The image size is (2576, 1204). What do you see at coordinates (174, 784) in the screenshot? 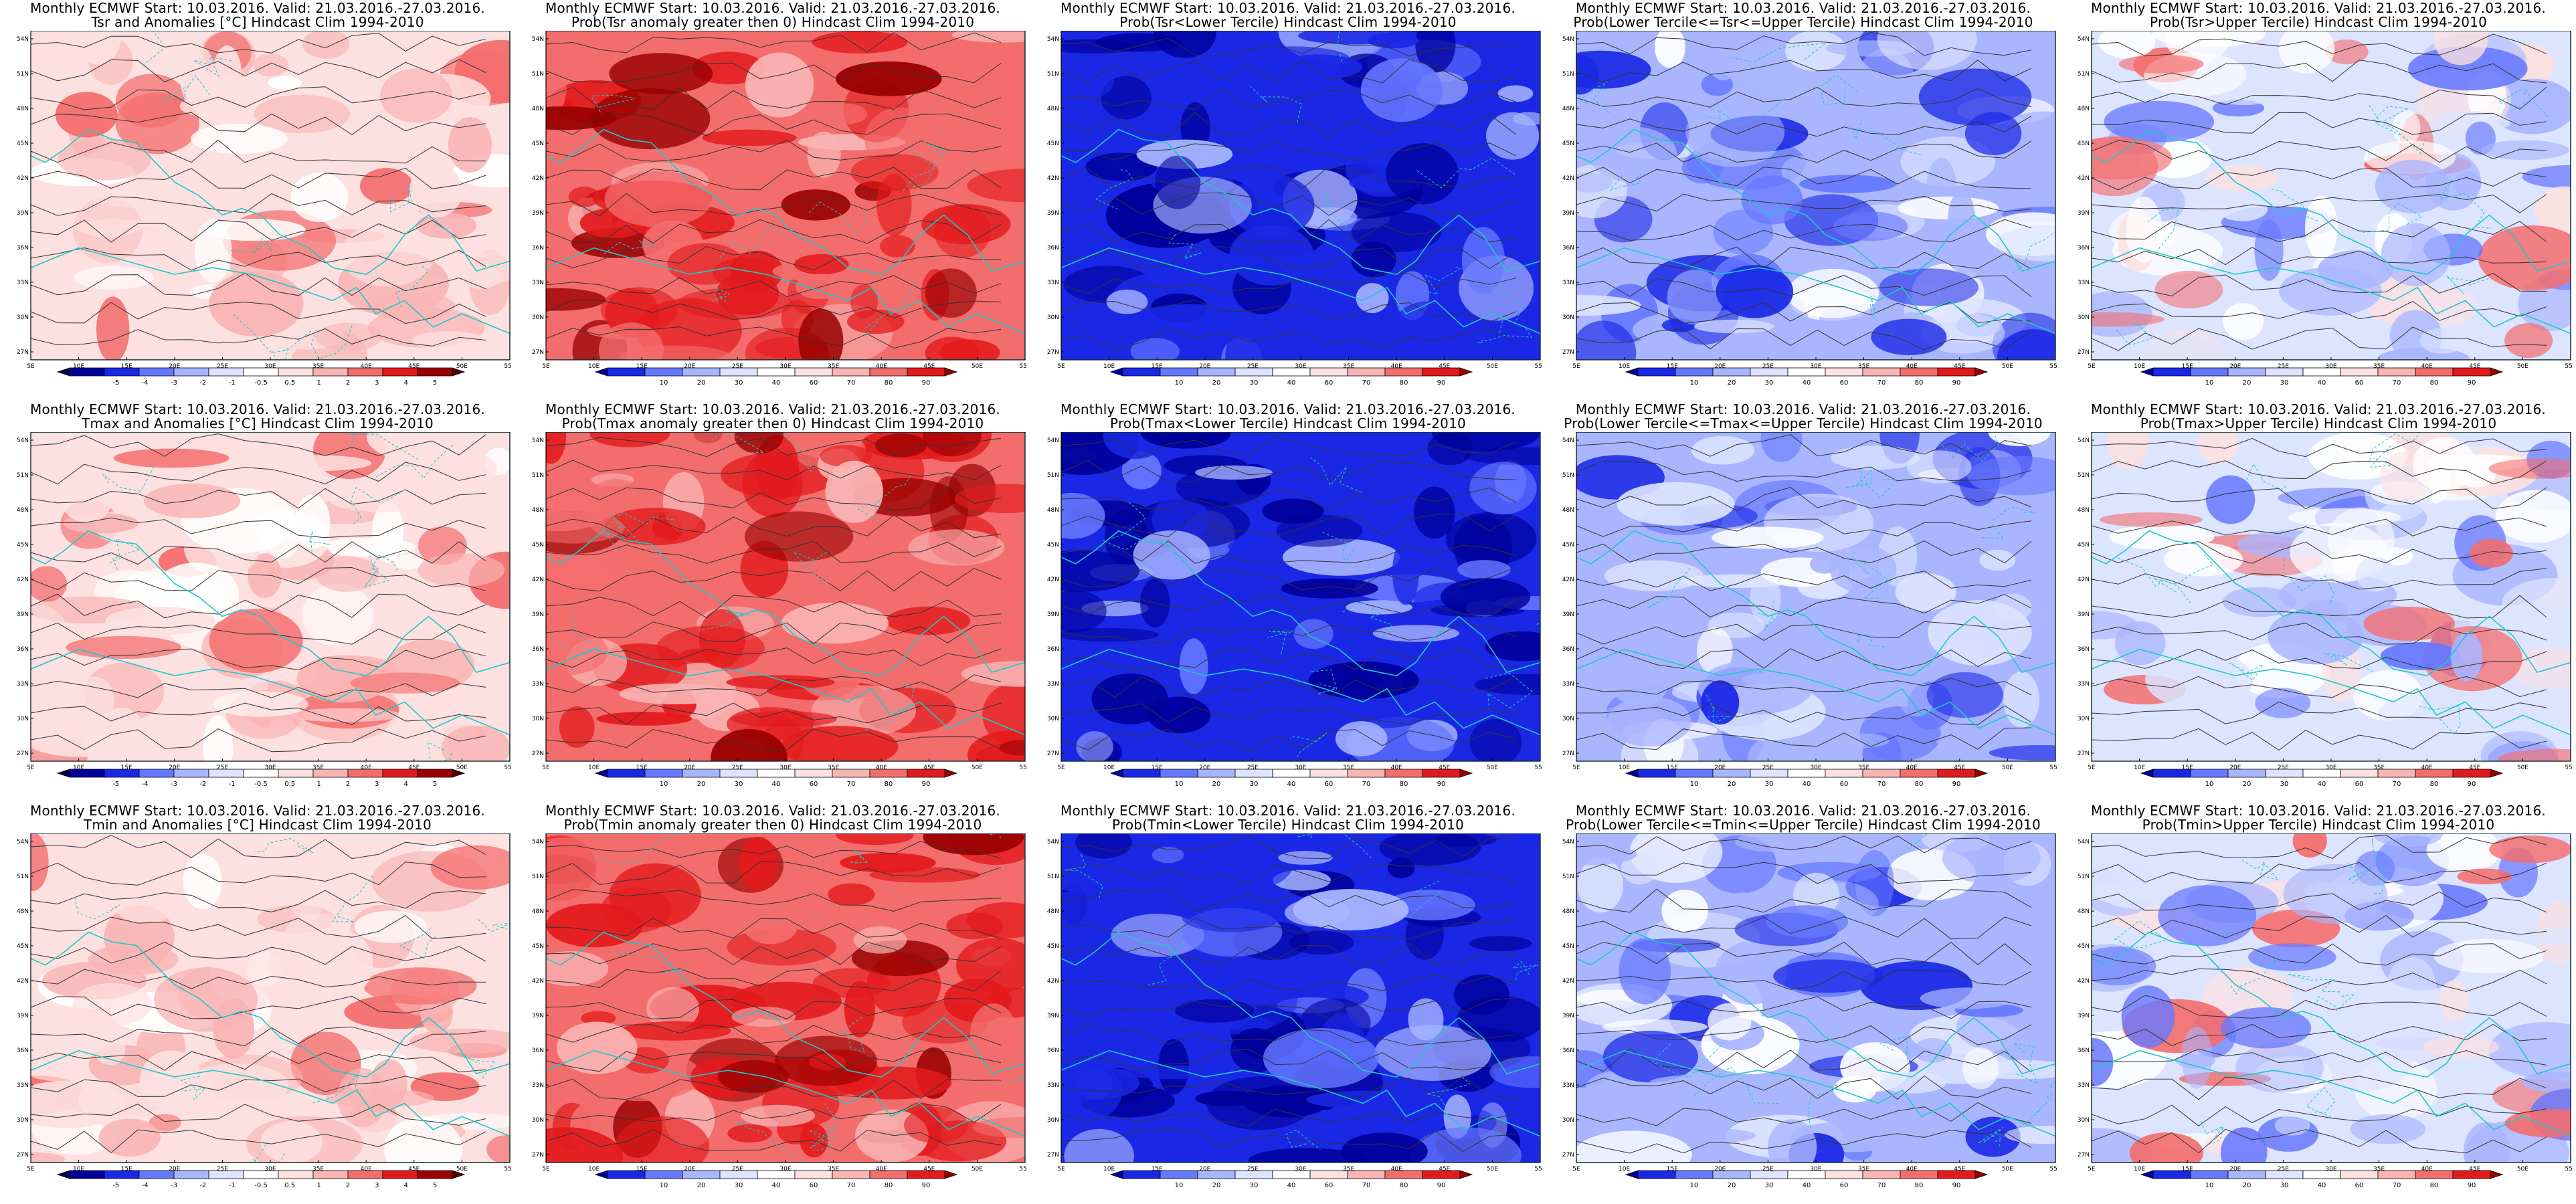
I see `colorbar-label: -3` at bounding box center [174, 784].